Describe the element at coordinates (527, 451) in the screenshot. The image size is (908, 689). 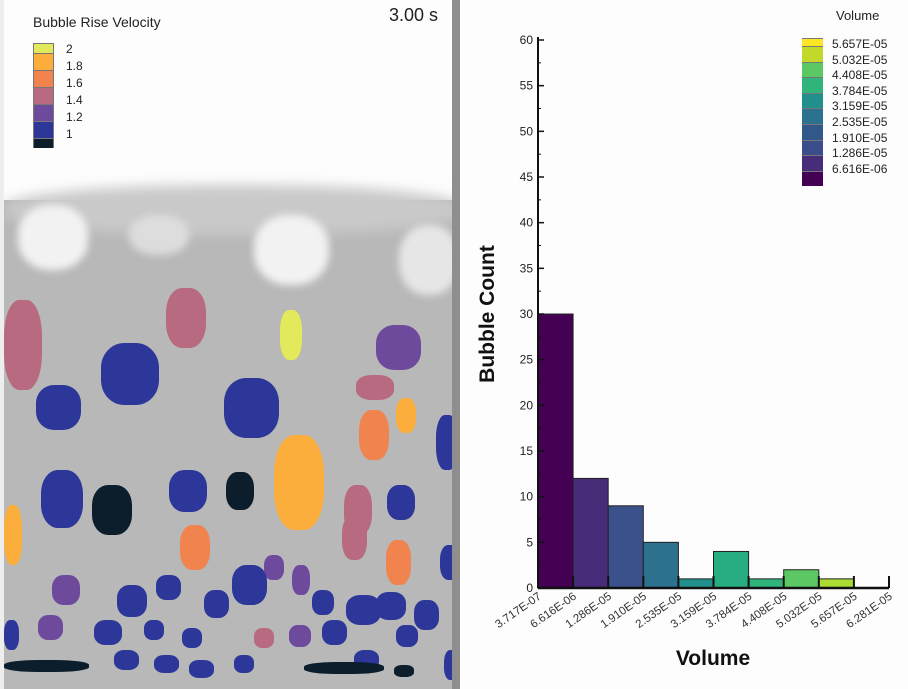
I see `y-tick-label: 15` at that location.